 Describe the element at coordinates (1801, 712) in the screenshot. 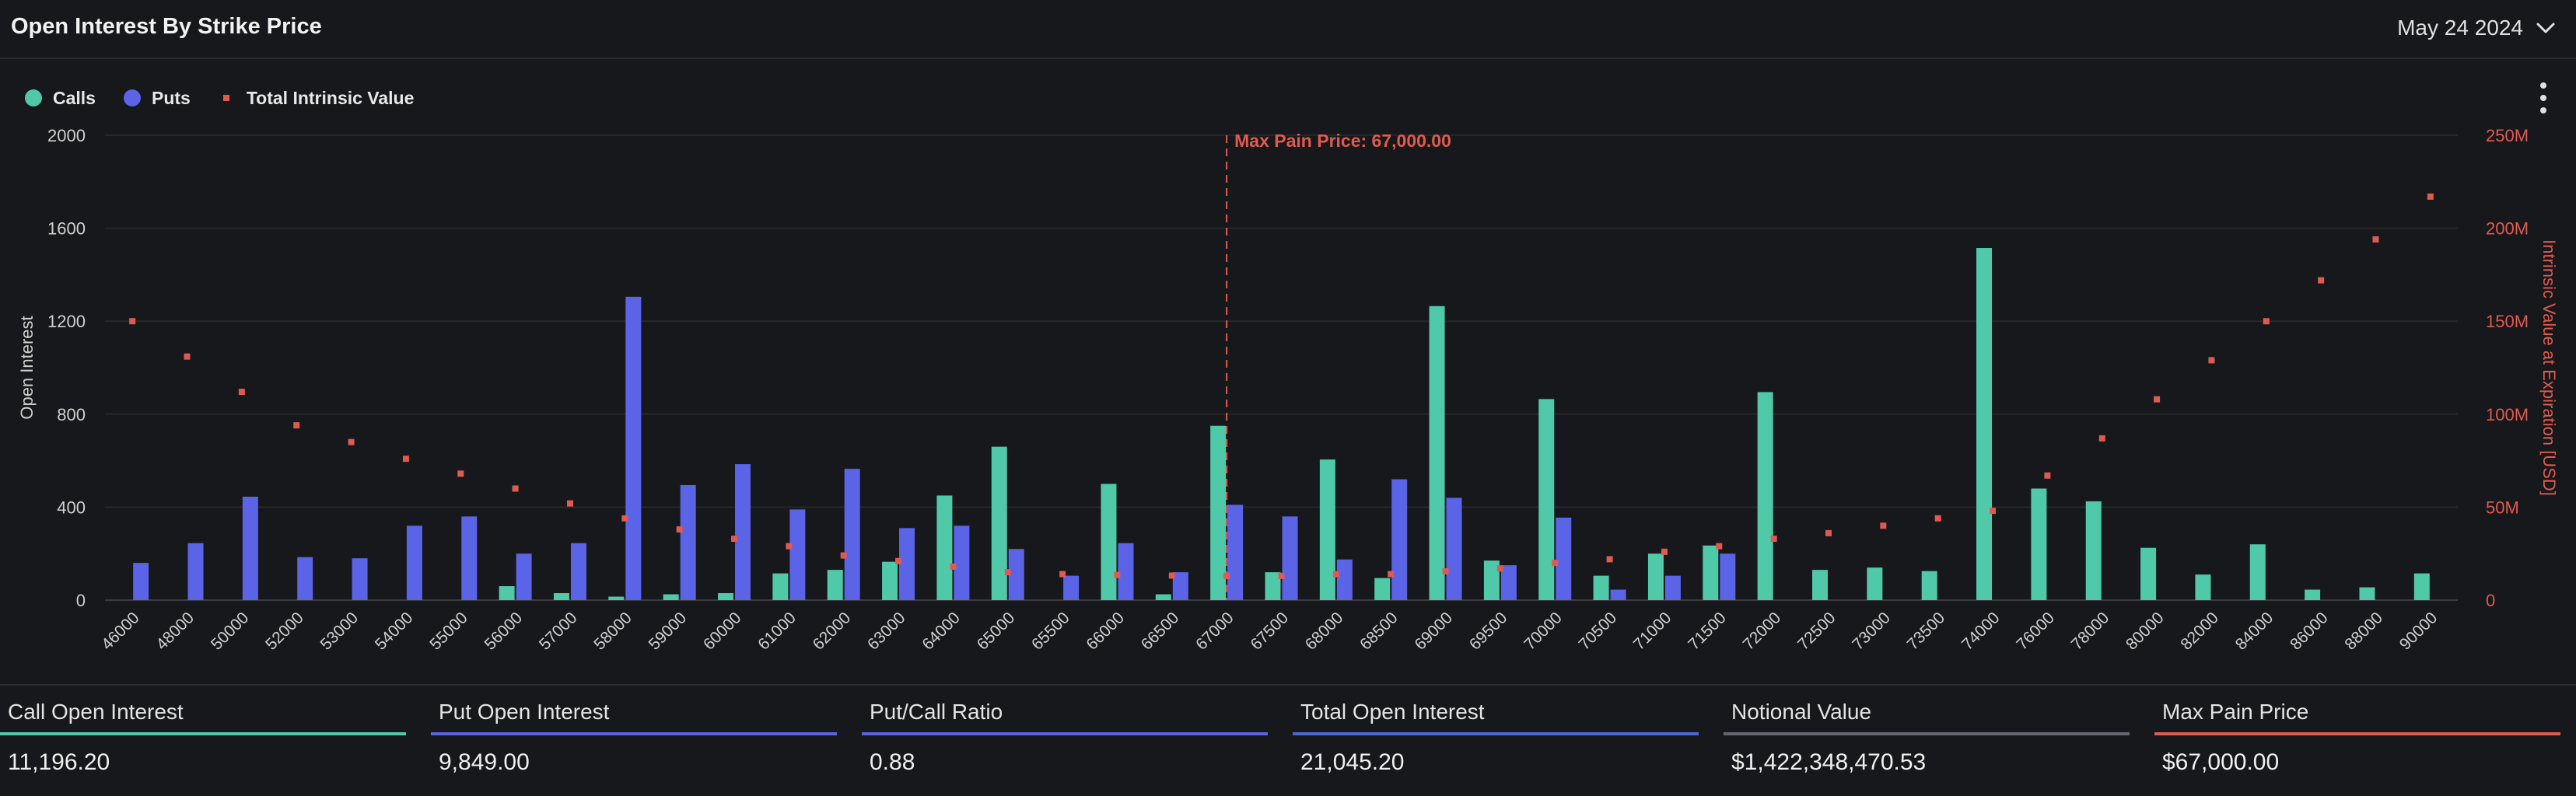

I see `stat-label: Notional Value` at that location.